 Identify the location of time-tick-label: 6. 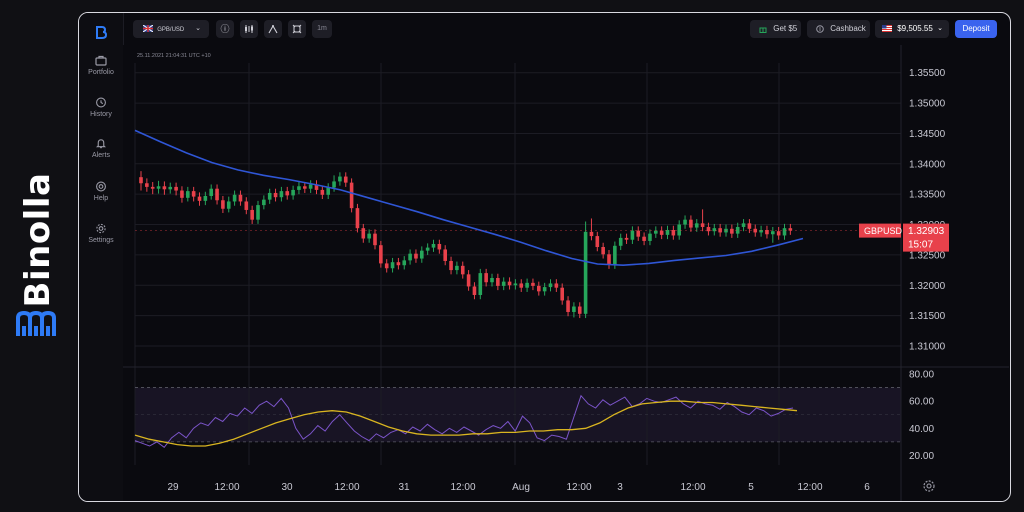
(867, 487).